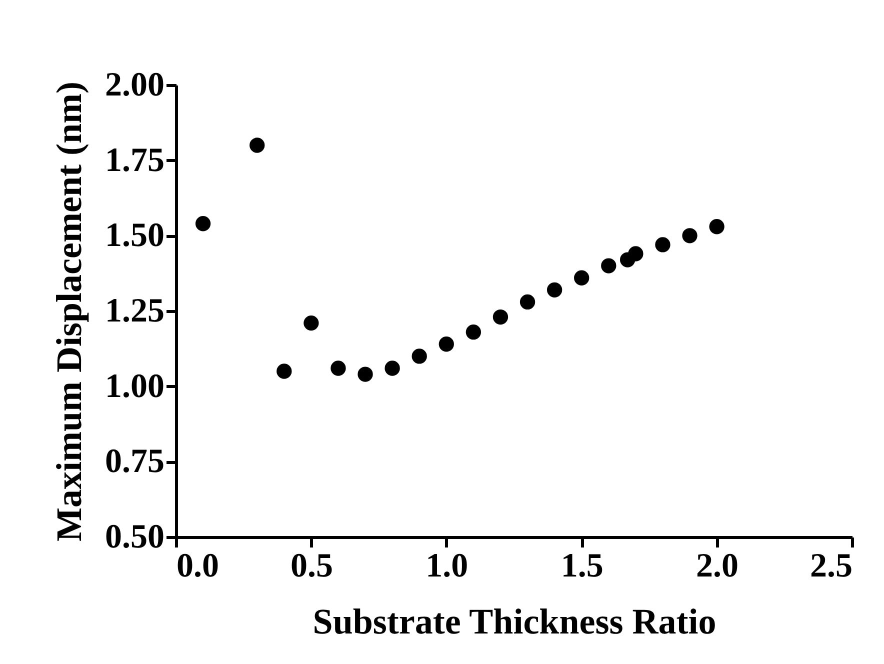 This screenshot has width=884, height=664. I want to click on x-tick-label: 0.5, so click(311, 566).